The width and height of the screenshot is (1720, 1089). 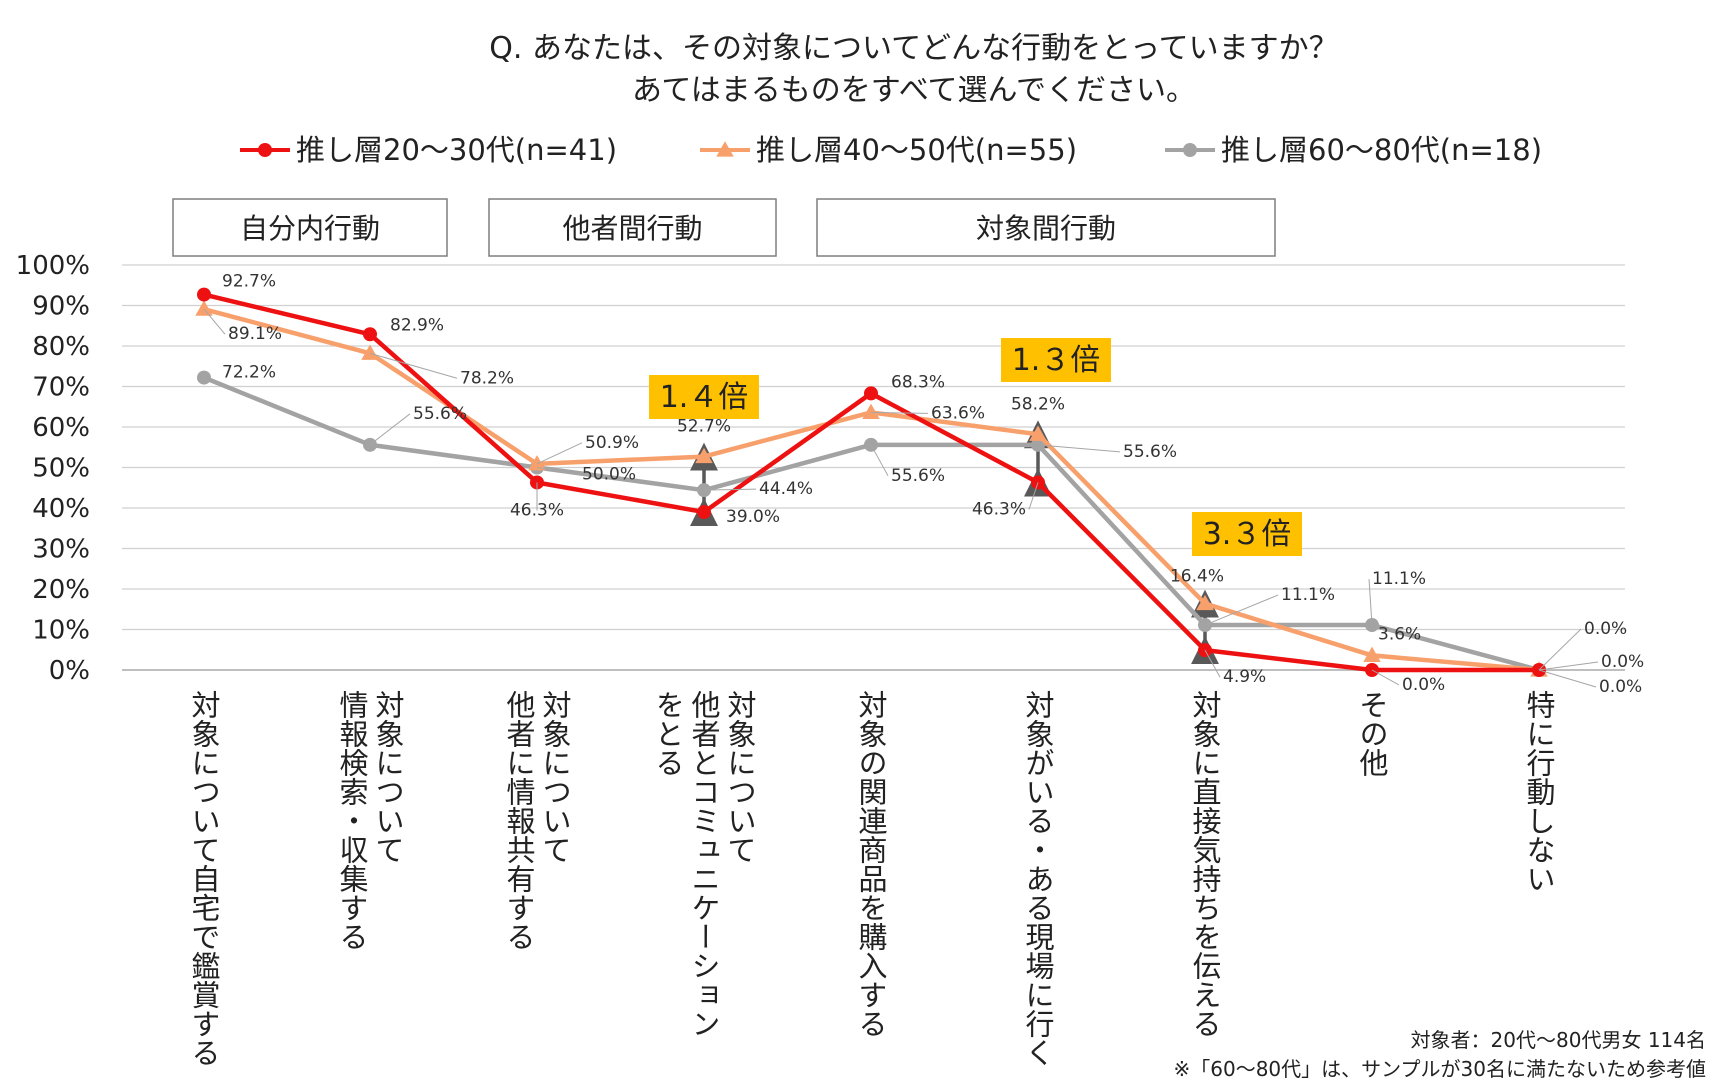 I want to click on category-label-9-1: 特に行動しない, so click(x=1539, y=791).